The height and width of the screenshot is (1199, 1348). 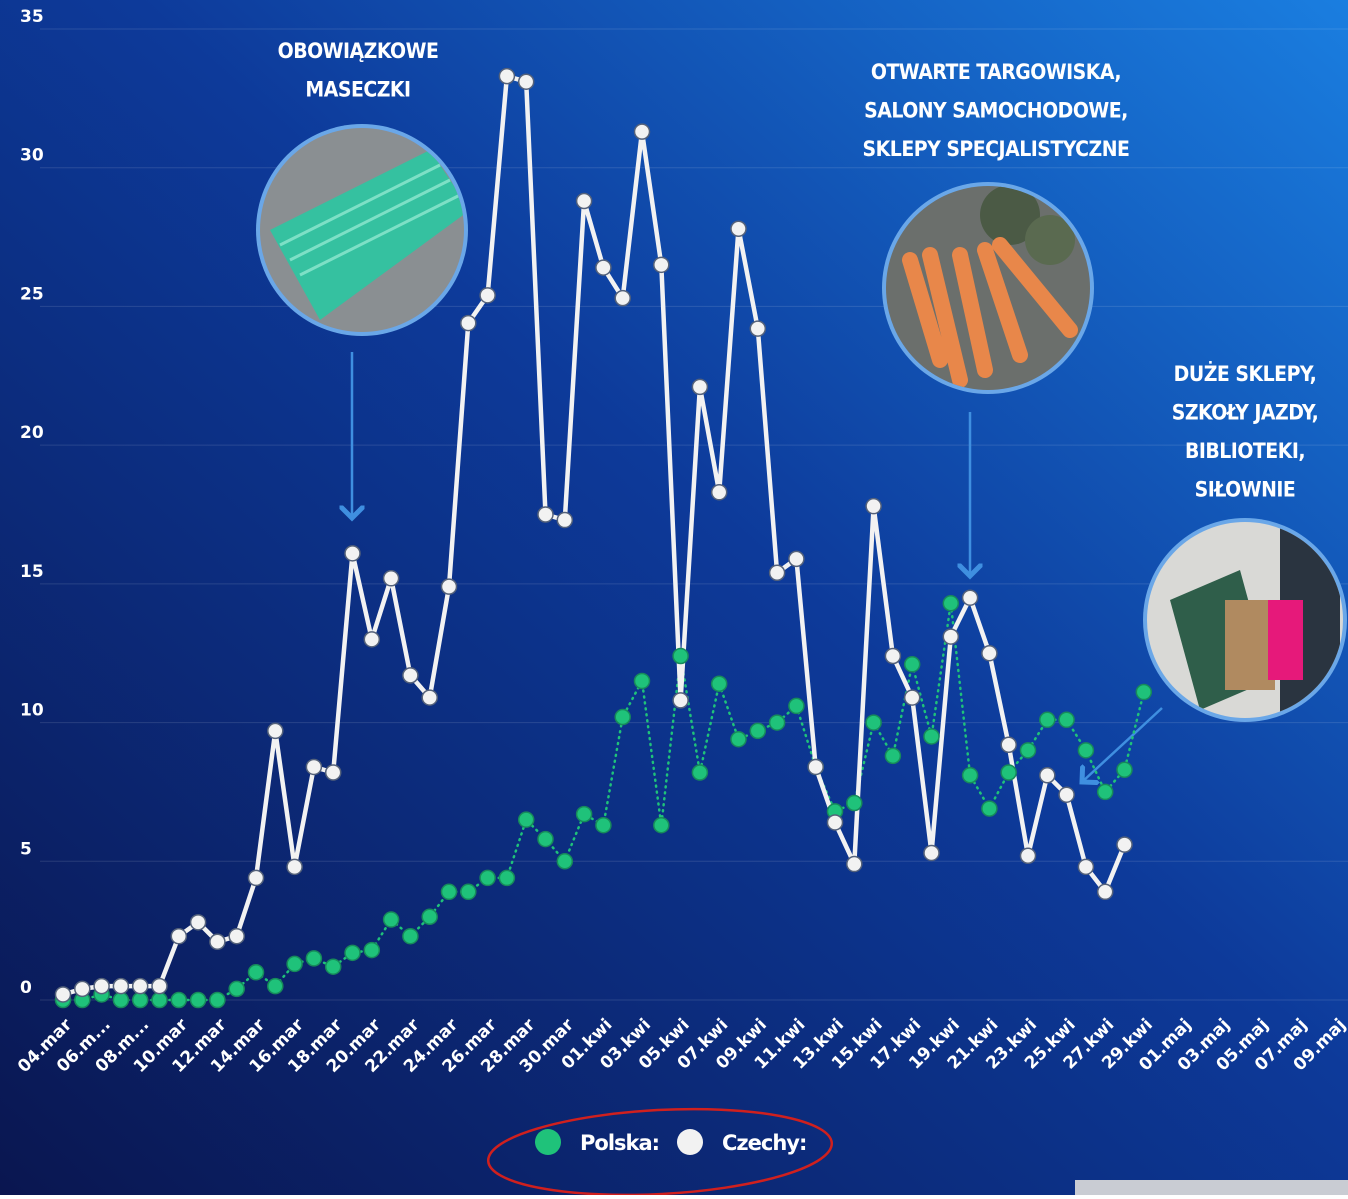 I want to click on photo-carrots, so click(x=988, y=288).